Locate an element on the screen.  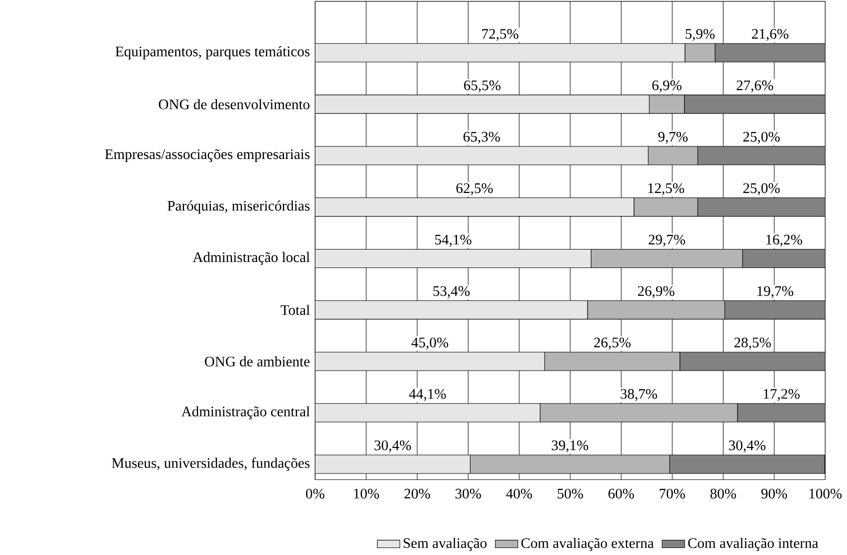
data-label: 5,9% is located at coordinates (700, 34).